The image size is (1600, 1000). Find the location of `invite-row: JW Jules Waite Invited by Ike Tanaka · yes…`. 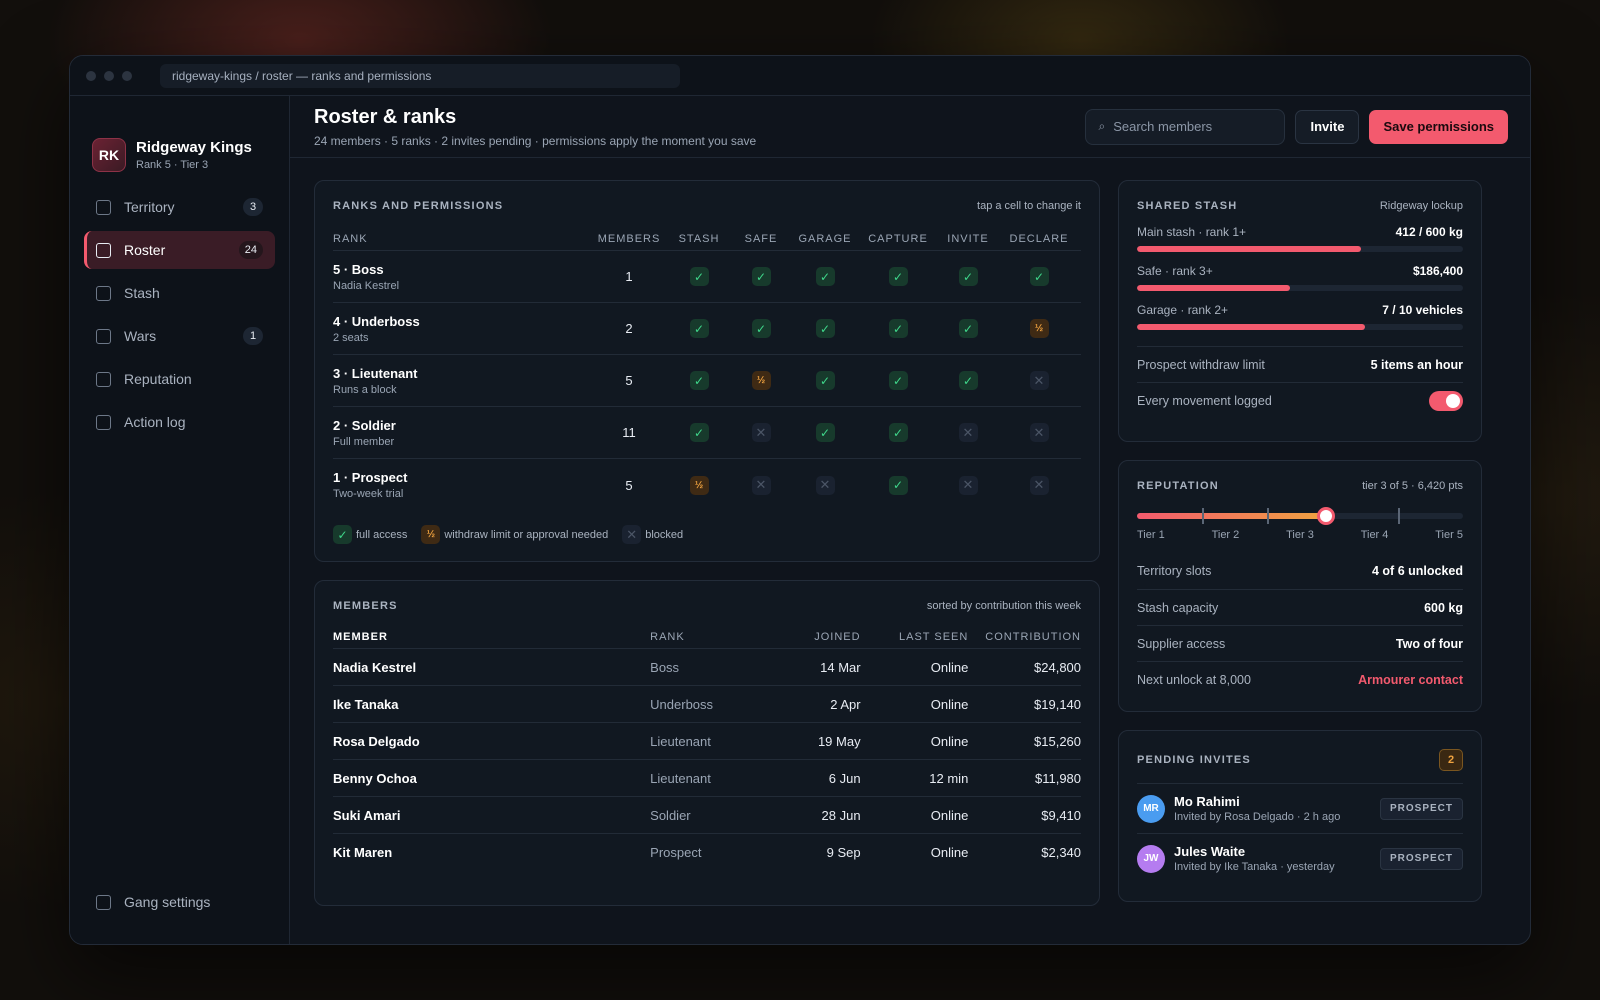

invite-row: JW Jules Waite Invited by Ike Tanaka · yes… is located at coordinates (1300, 858).